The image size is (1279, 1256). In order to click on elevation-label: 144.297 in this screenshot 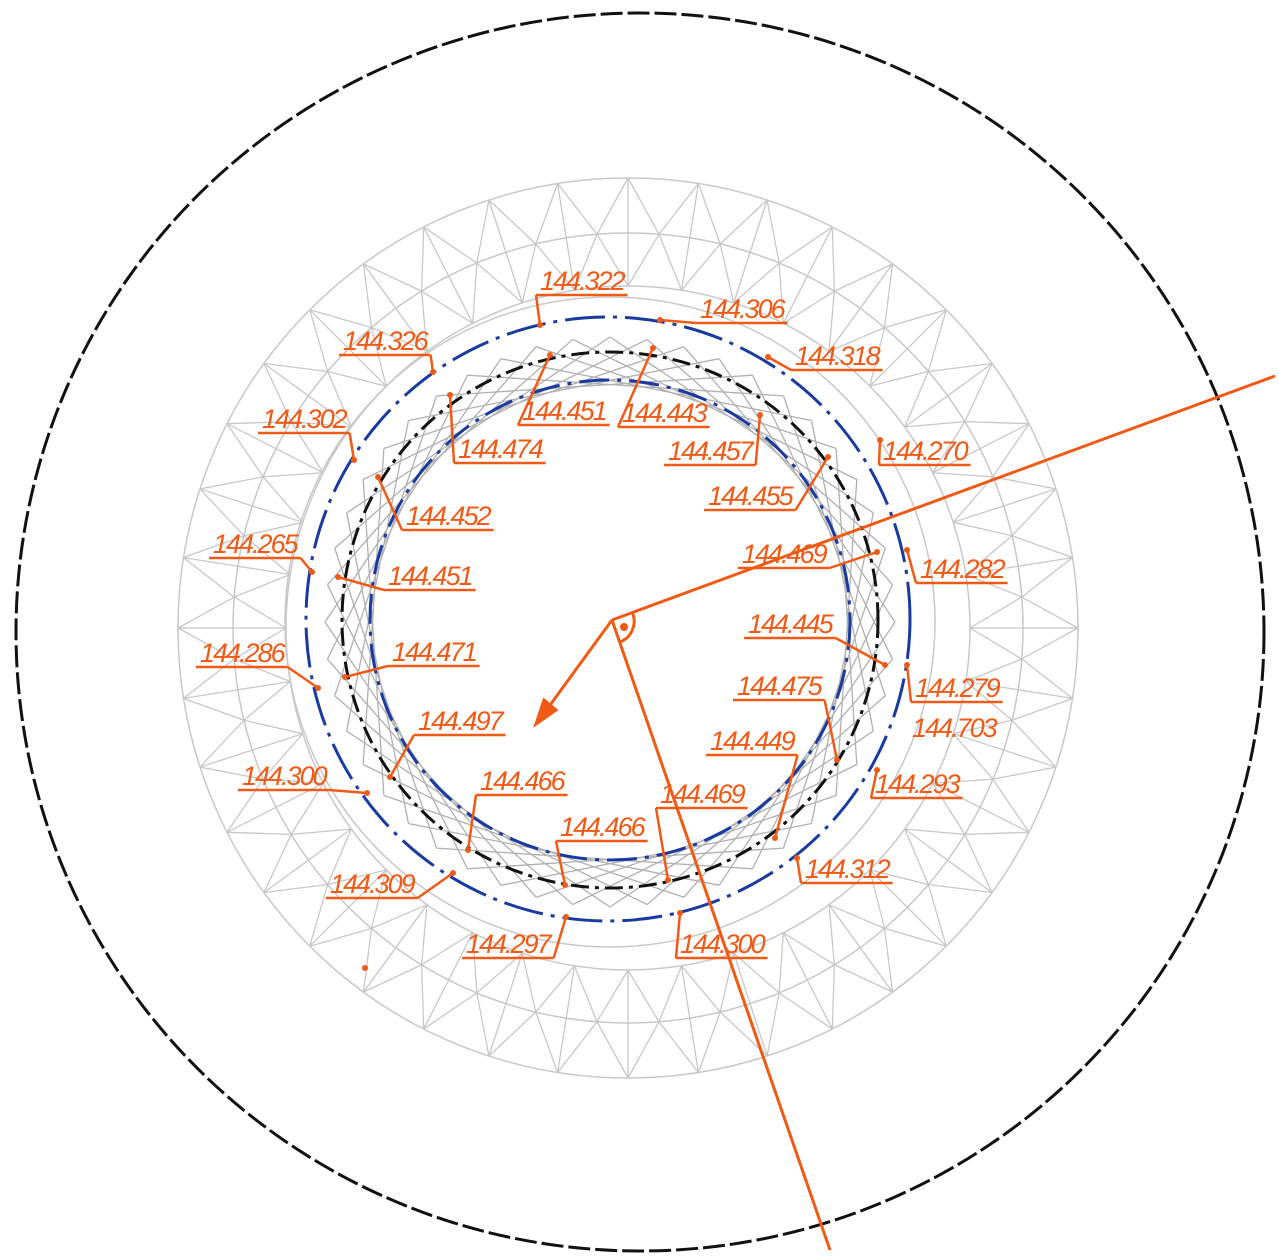, I will do `click(509, 944)`.